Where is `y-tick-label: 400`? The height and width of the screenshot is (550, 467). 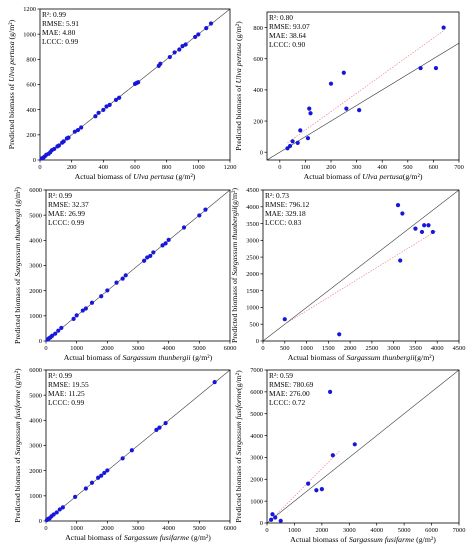
y-tick-label: 400 is located at coordinates (31, 110).